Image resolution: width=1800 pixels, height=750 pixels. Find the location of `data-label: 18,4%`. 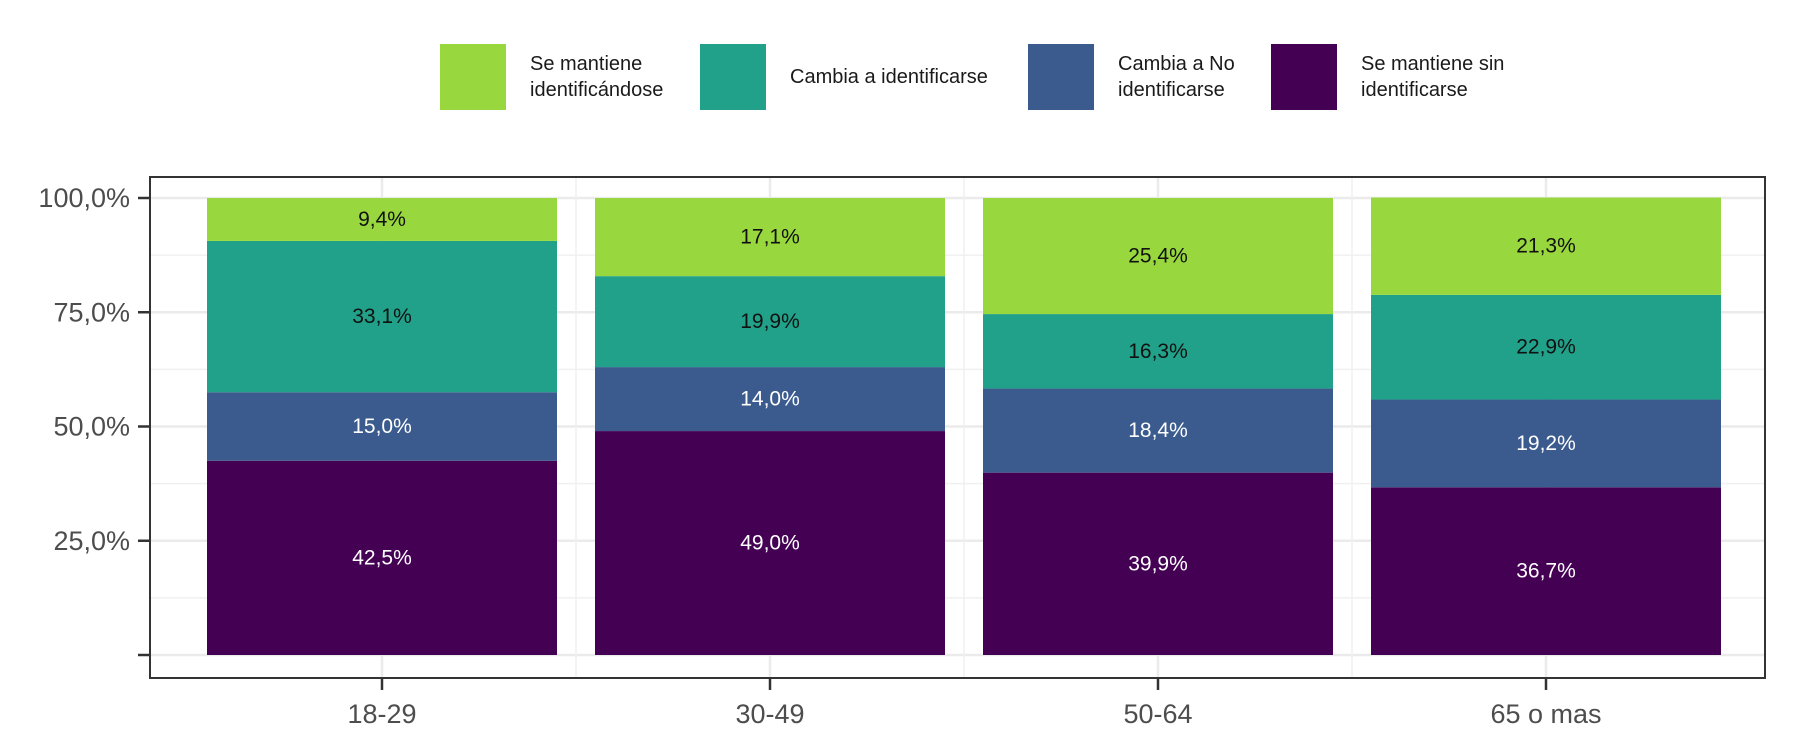

data-label: 18,4% is located at coordinates (1158, 430).